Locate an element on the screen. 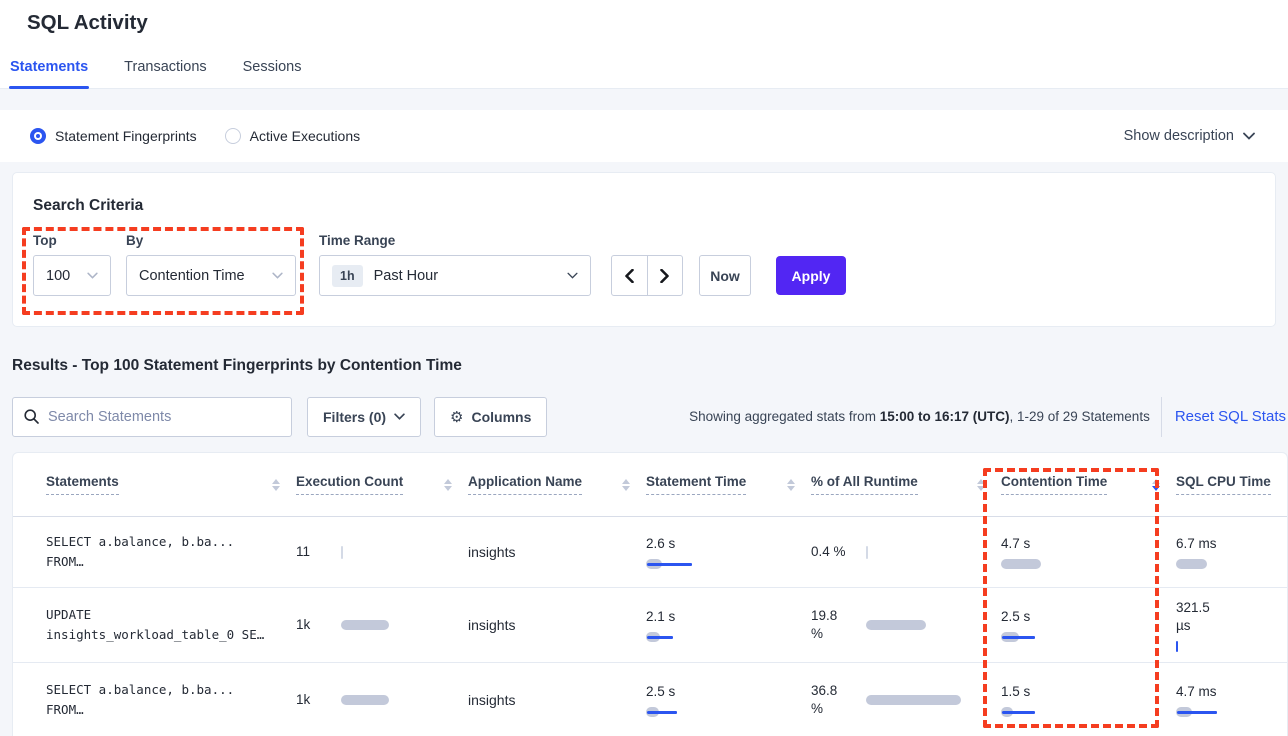 Image resolution: width=1288 pixels, height=736 pixels. time-prev-button is located at coordinates (630, 275).